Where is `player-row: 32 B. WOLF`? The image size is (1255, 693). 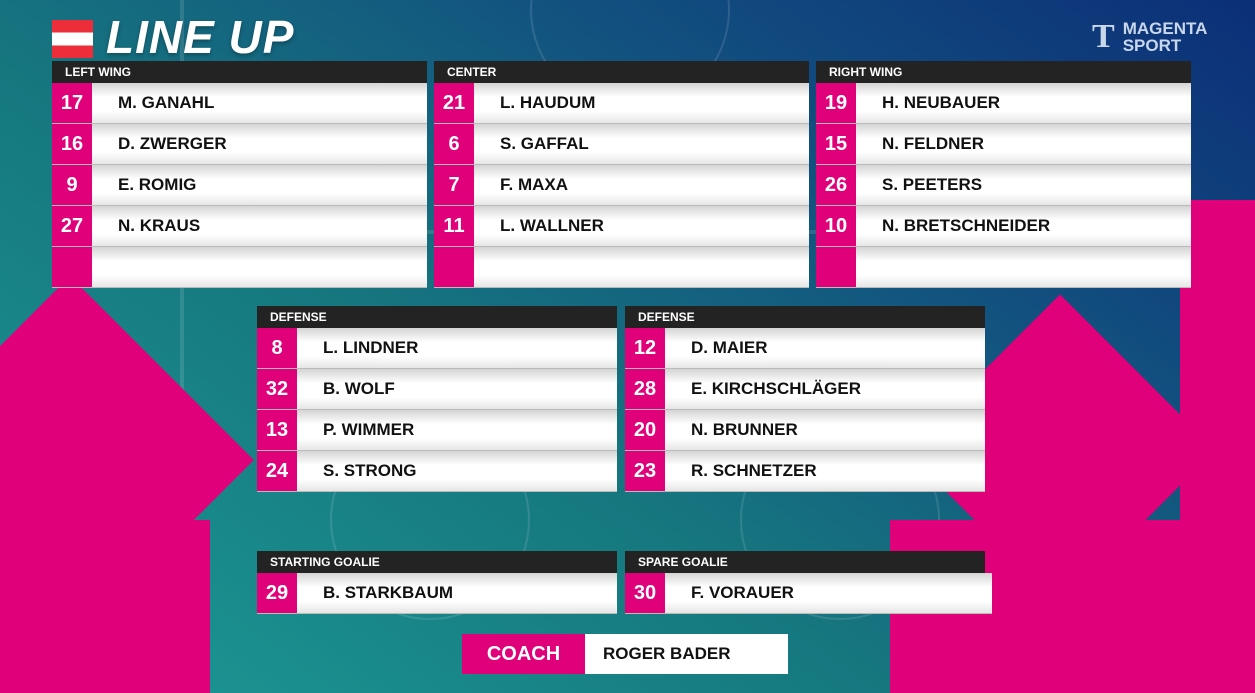
player-row: 32 B. WOLF is located at coordinates (437, 389).